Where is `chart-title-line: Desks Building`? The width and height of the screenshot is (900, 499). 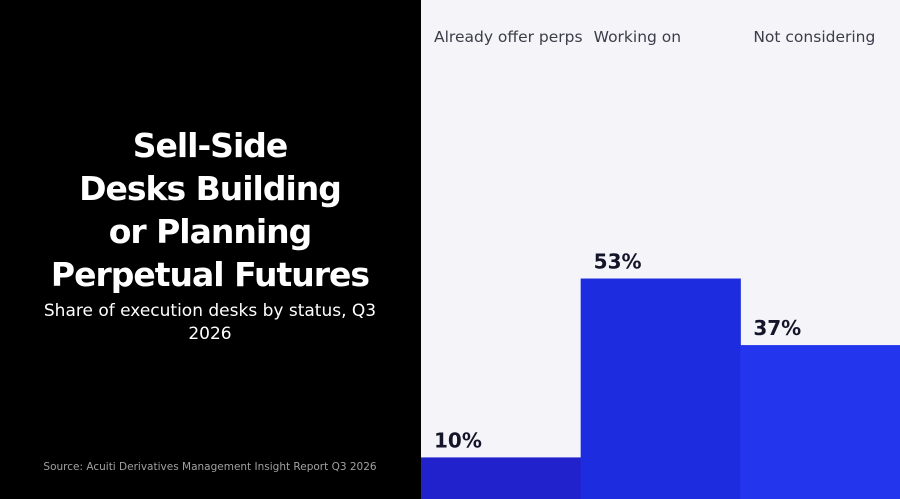
chart-title-line: Desks Building is located at coordinates (210, 188).